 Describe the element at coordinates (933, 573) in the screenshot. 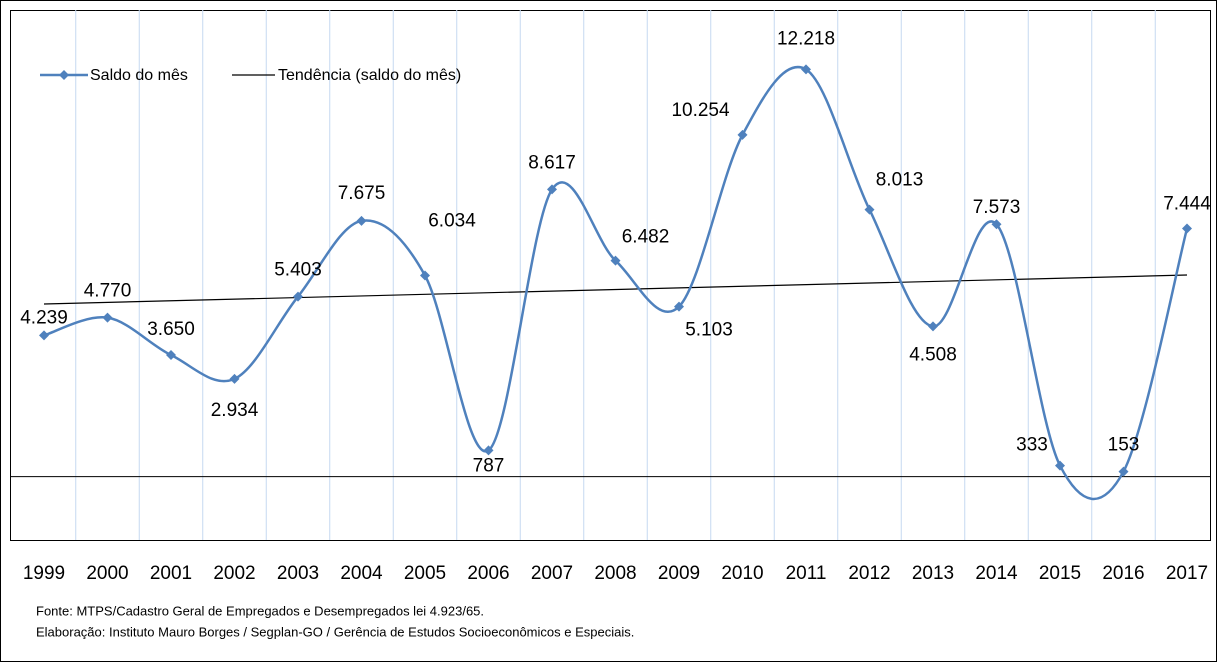

I see `x-tick-label: 2013` at that location.